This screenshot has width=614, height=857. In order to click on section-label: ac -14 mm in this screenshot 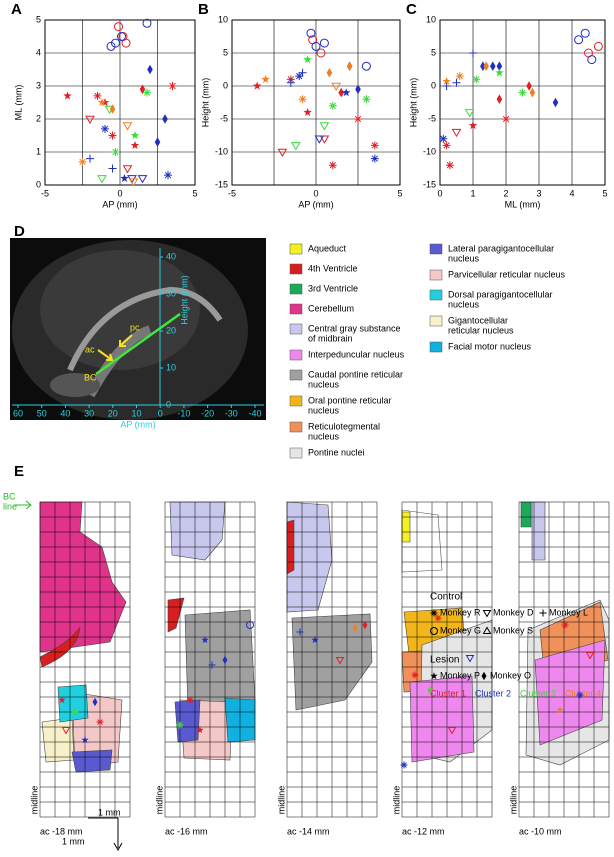, I will do `click(308, 831)`.